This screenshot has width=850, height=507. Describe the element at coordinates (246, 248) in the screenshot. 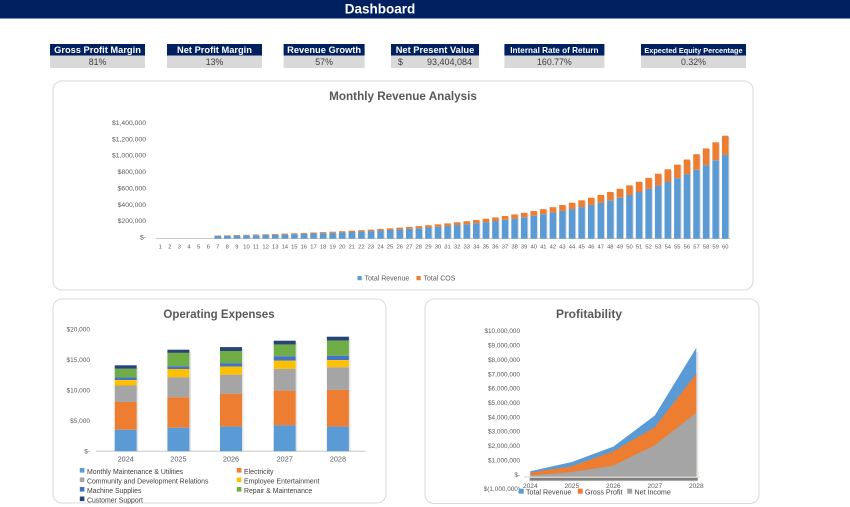

I see `svg-text: 10` at that location.